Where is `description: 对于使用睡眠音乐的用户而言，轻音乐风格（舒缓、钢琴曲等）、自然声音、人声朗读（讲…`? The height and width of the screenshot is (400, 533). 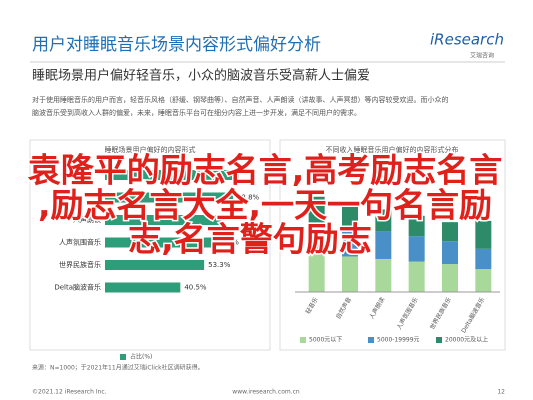 description: 对于使用睡眠音乐的用户而言，轻音乐风格（舒缓、钢琴曲等）、自然声音、人声朗读（讲… is located at coordinates (240, 99).